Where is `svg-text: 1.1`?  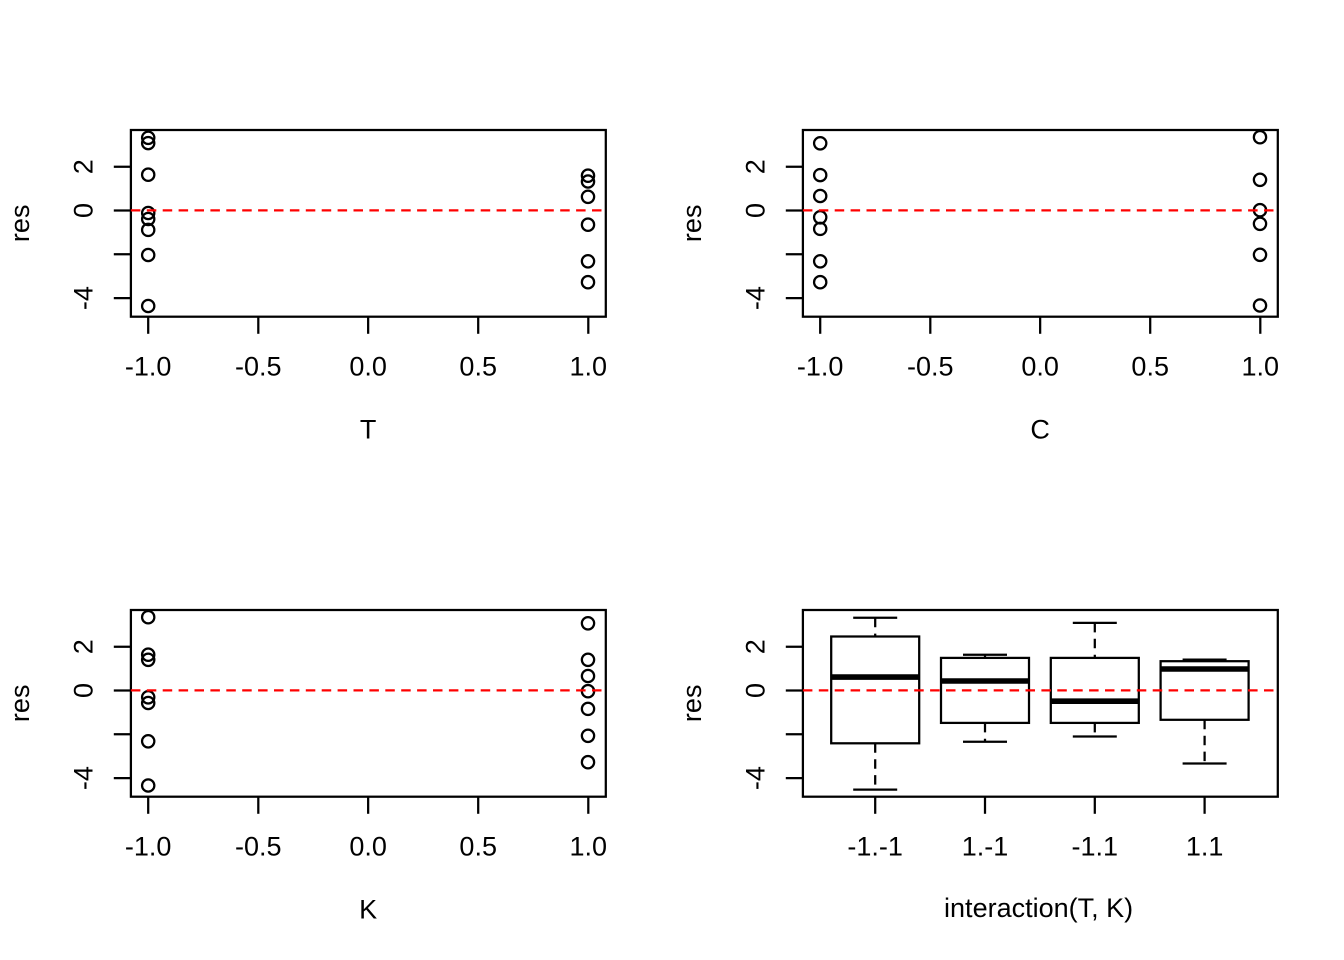
svg-text: 1.1 is located at coordinates (1205, 847).